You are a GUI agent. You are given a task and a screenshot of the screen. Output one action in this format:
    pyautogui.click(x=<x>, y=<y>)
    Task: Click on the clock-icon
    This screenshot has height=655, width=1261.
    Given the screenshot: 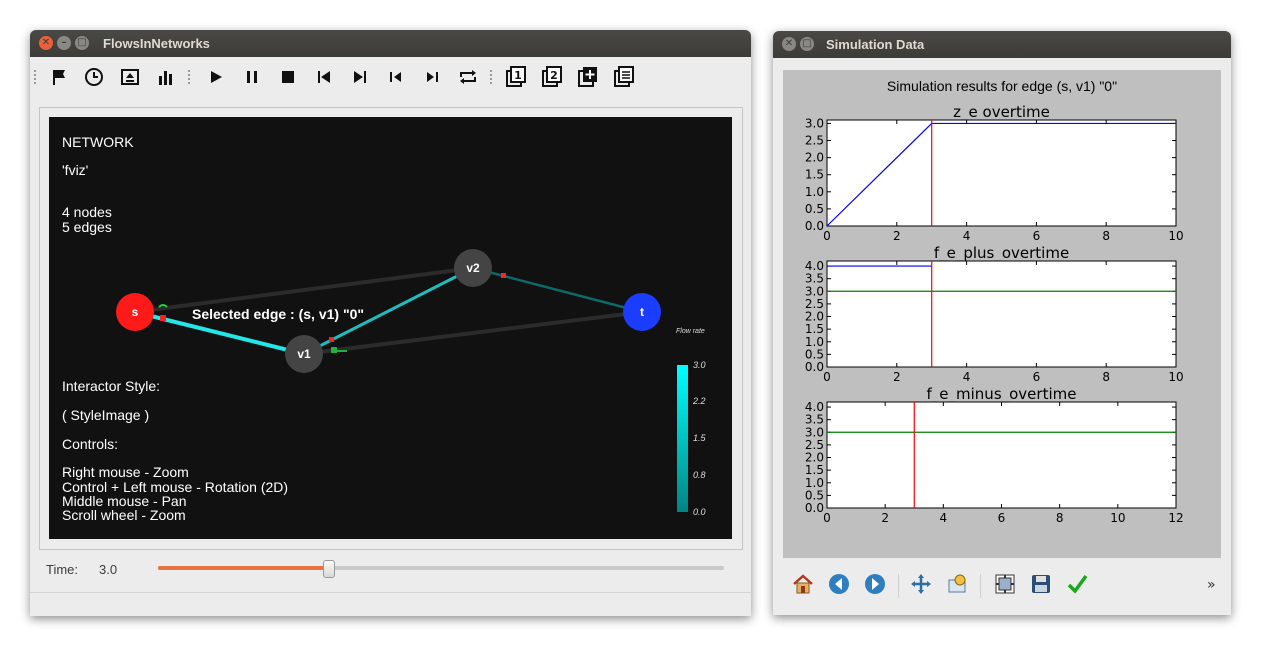 What is the action you would take?
    pyautogui.click(x=94, y=77)
    